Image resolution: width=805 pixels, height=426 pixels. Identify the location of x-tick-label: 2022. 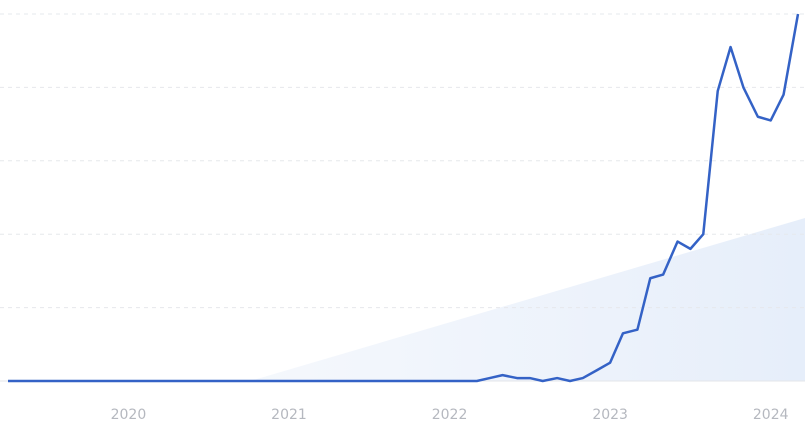
(450, 415).